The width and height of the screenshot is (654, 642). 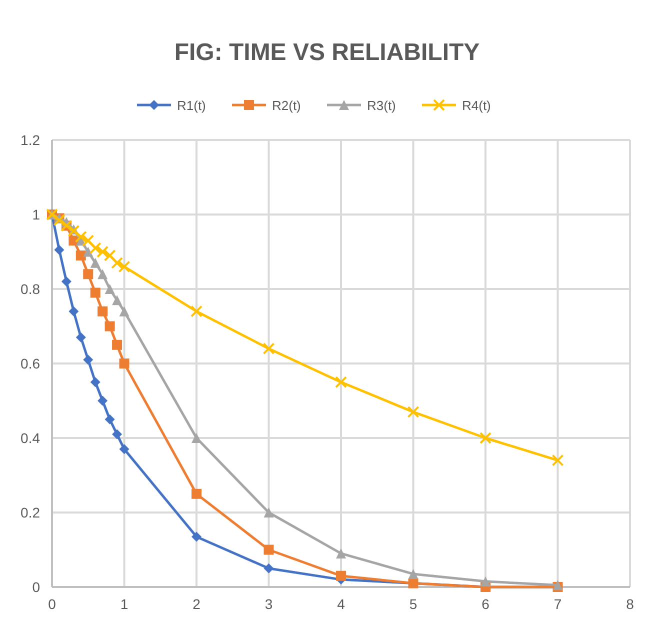 I want to click on y-tick-label: 1.2, so click(x=30, y=140).